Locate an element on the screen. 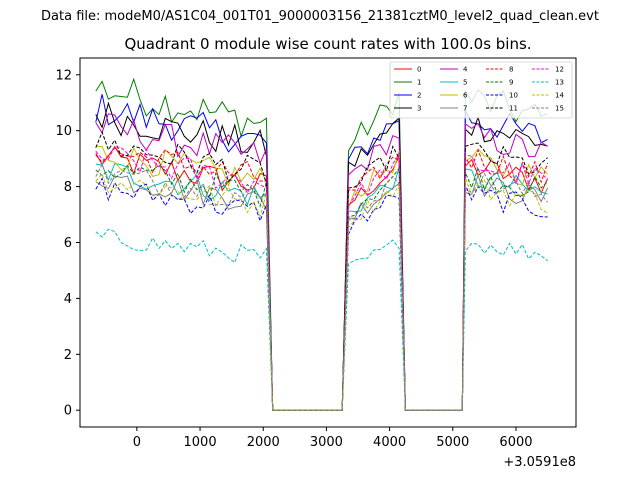 This screenshot has width=640, height=480. y-tick-label: 0 is located at coordinates (68, 411).